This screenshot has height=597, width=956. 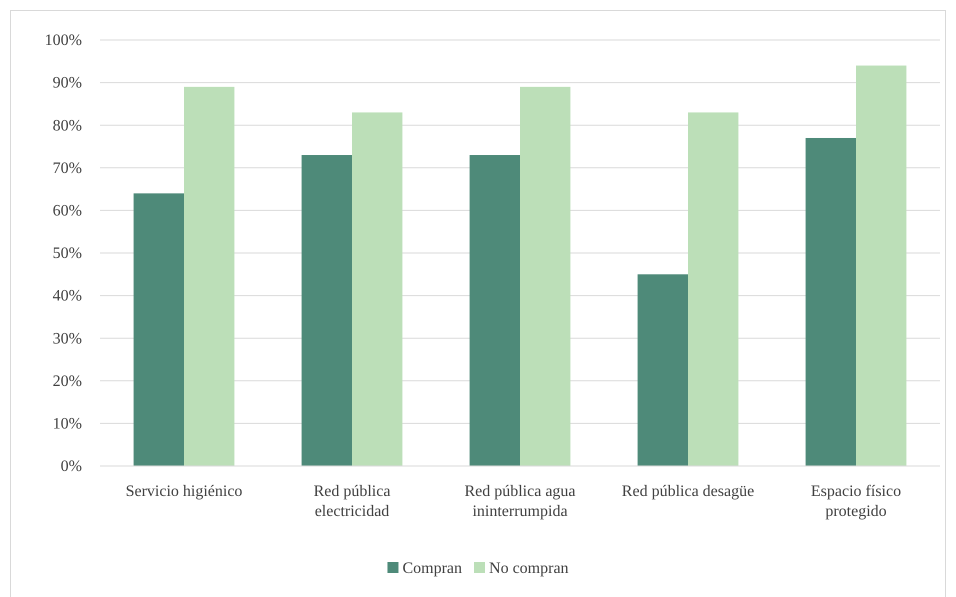 What do you see at coordinates (67, 83) in the screenshot?
I see `y-tick-label: 90%` at bounding box center [67, 83].